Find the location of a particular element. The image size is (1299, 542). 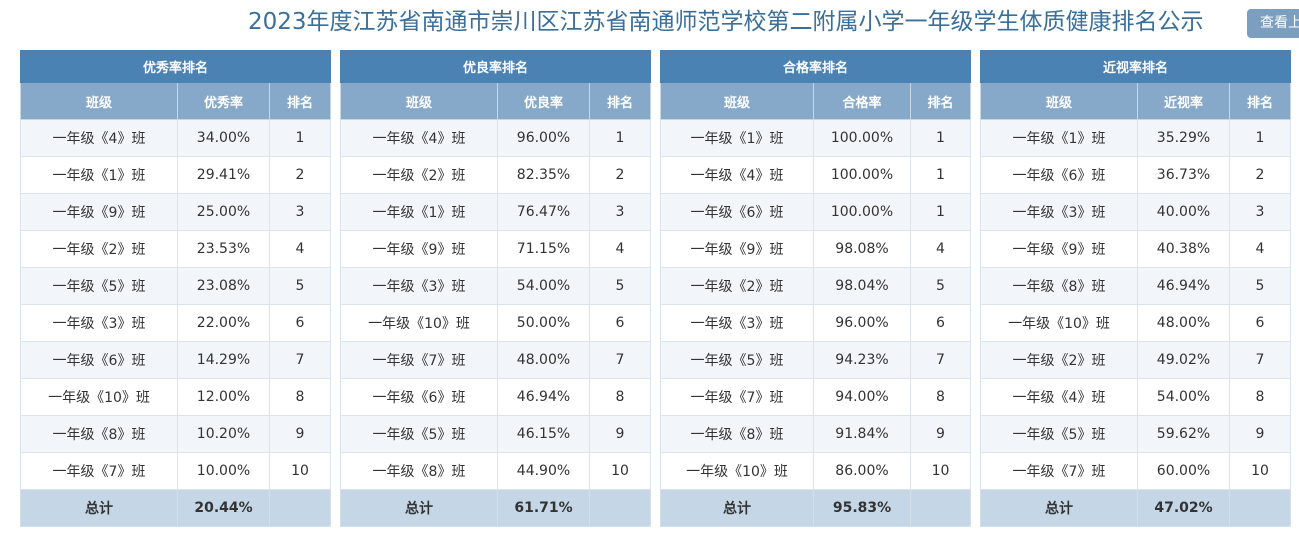

rate-cell: 10.20% is located at coordinates (223, 434).